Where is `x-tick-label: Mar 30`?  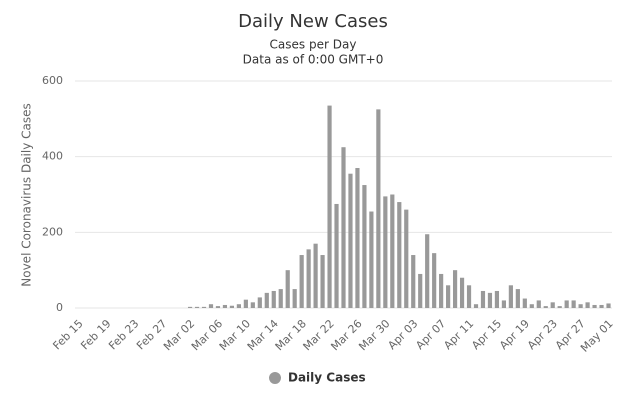
x-tick-label: Mar 30 is located at coordinates (374, 335).